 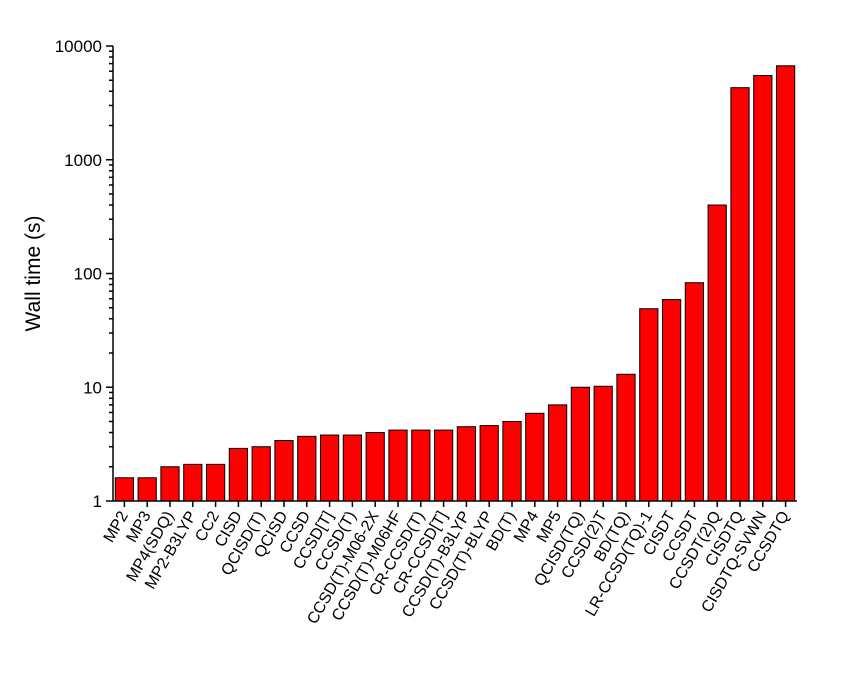 I want to click on y-tick-label: 10000, so click(x=78, y=46).